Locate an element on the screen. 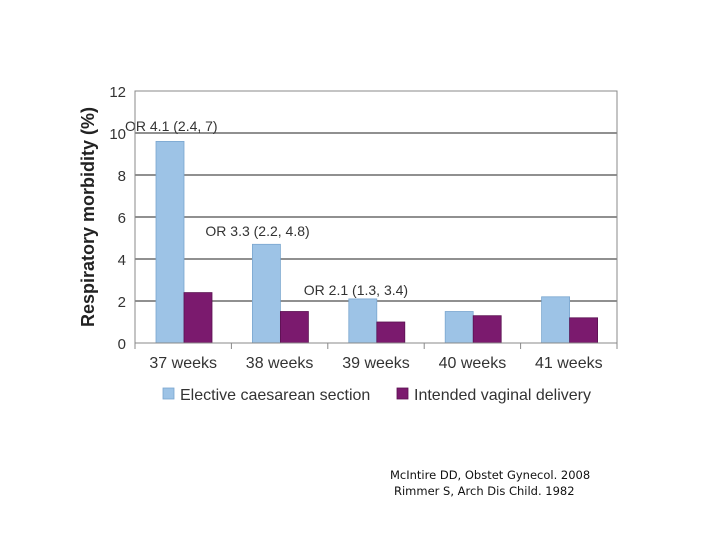 The height and width of the screenshot is (540, 720). y-tick-label: 2 is located at coordinates (122, 302).